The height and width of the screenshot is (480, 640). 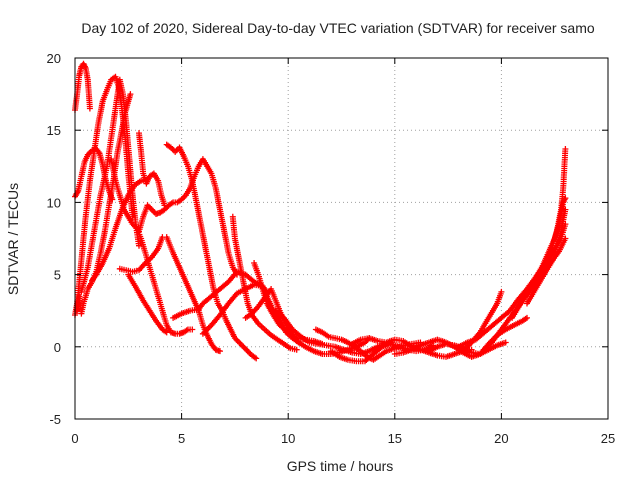 What do you see at coordinates (54, 202) in the screenshot?
I see `y-tick-label: 10` at bounding box center [54, 202].